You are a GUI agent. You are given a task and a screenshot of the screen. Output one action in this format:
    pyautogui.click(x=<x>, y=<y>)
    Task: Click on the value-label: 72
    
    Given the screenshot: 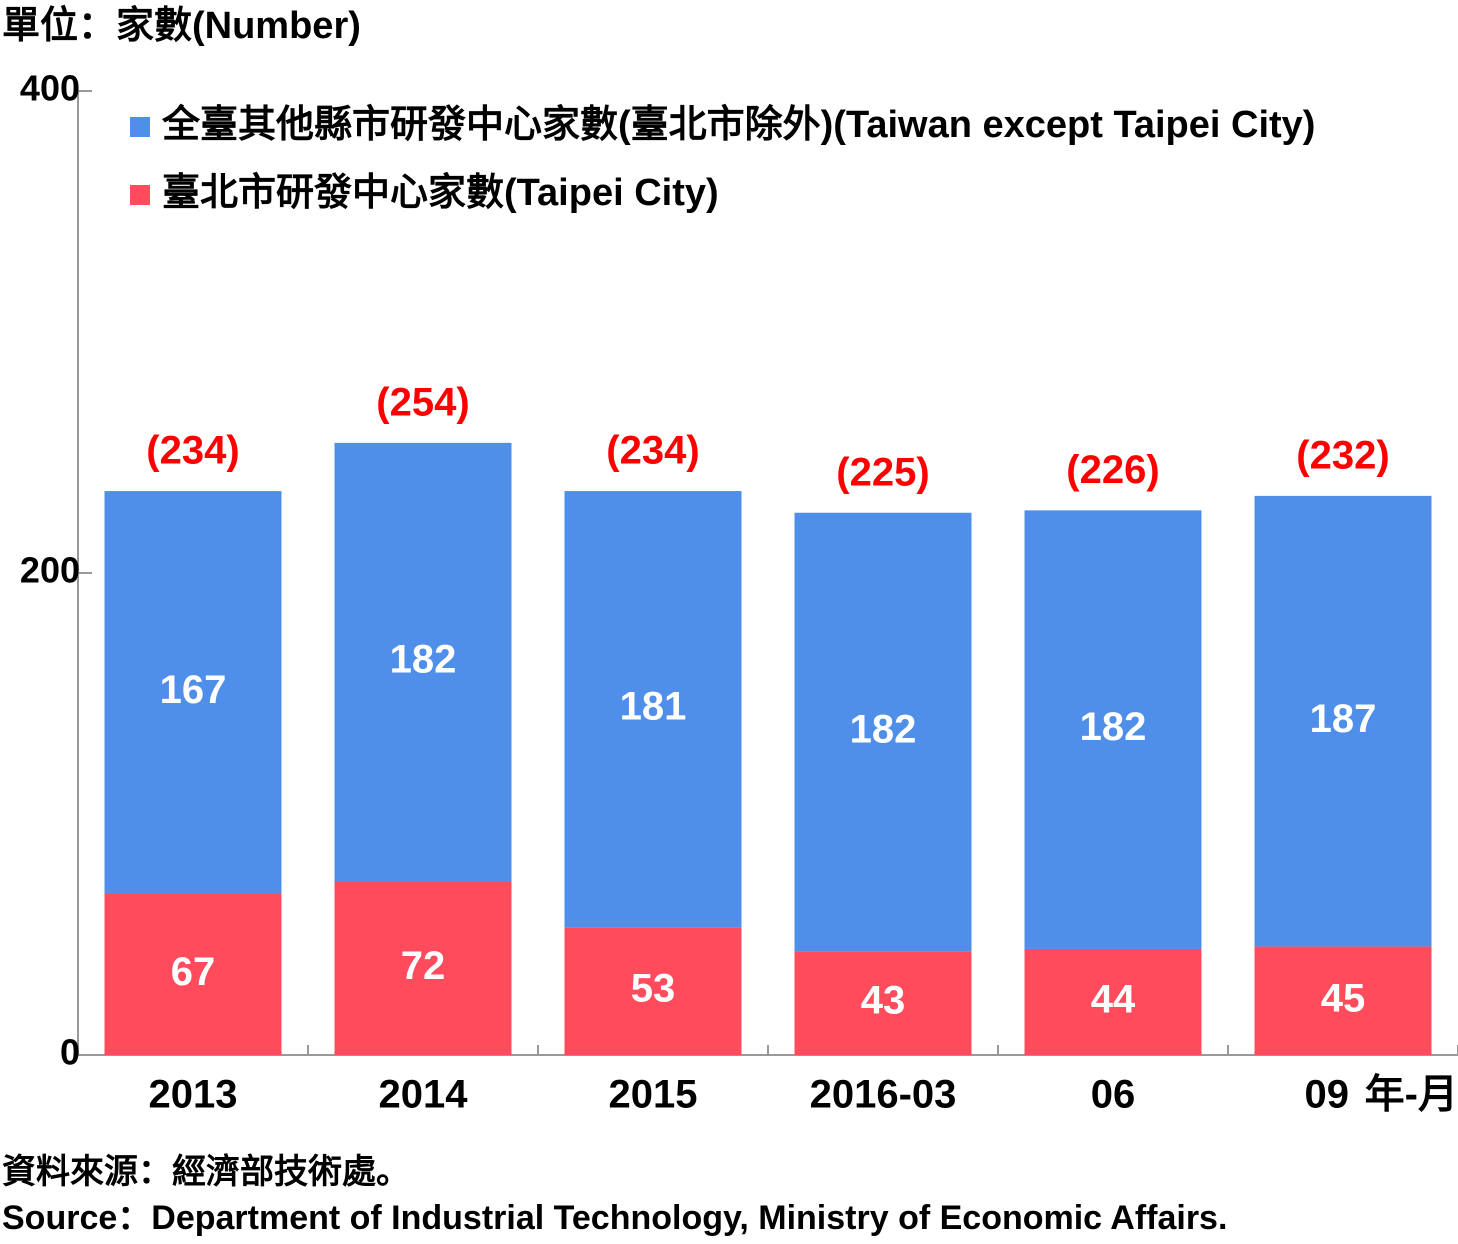 What is the action you would take?
    pyautogui.click(x=423, y=966)
    